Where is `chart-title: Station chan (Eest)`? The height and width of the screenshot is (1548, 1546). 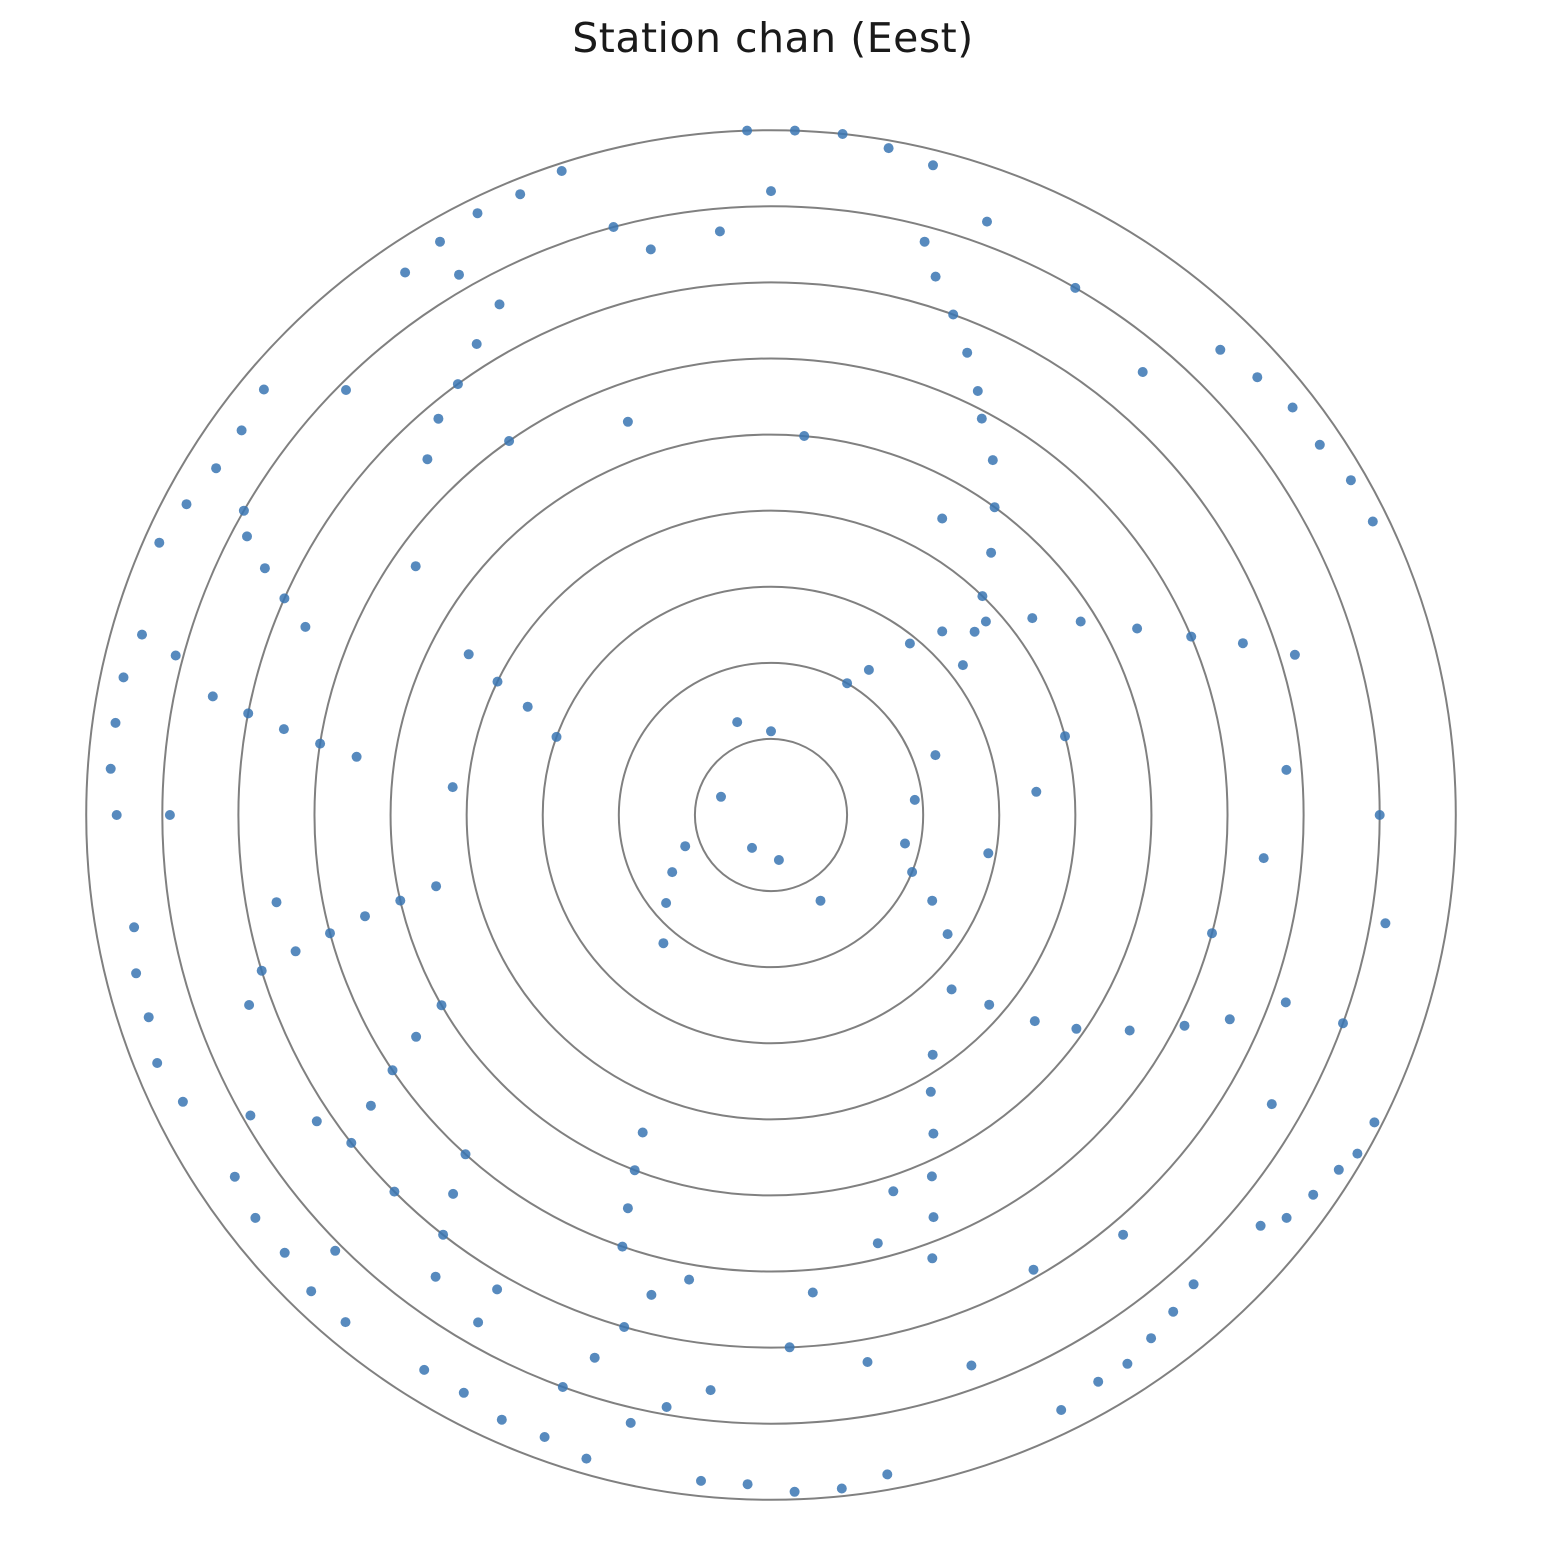
chart-title: Station chan (Eest) is located at coordinates (773, 38).